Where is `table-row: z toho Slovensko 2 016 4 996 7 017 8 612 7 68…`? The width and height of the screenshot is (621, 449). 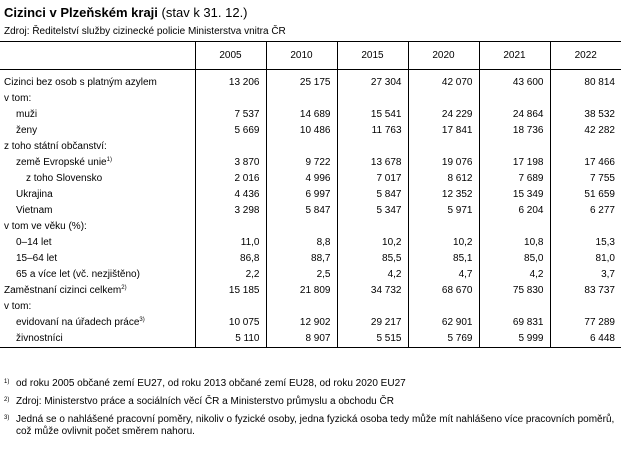
table-row: z toho Slovensko 2 016 4 996 7 017 8 612 7 68… is located at coordinates (310, 179).